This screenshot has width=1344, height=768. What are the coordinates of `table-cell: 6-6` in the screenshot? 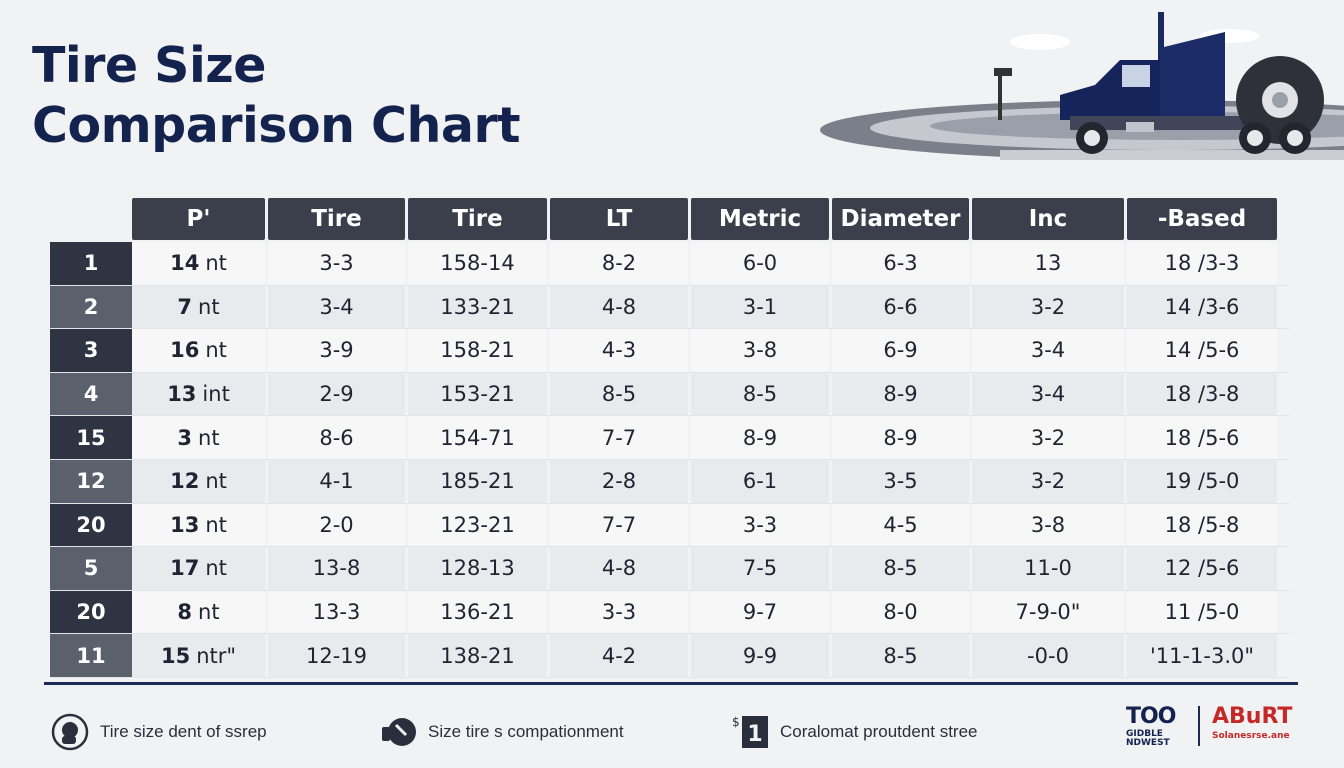 It's located at (900, 307).